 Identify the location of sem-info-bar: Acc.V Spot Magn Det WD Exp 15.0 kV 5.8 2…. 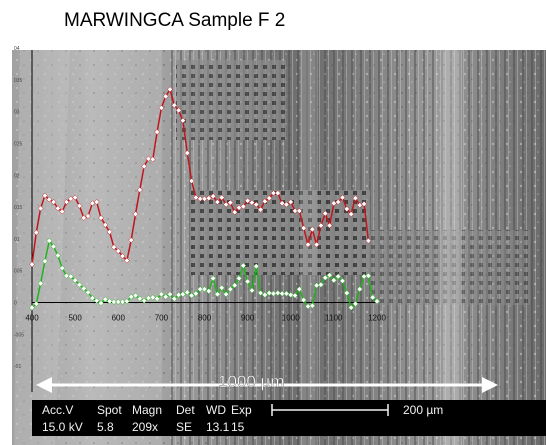
(289, 418).